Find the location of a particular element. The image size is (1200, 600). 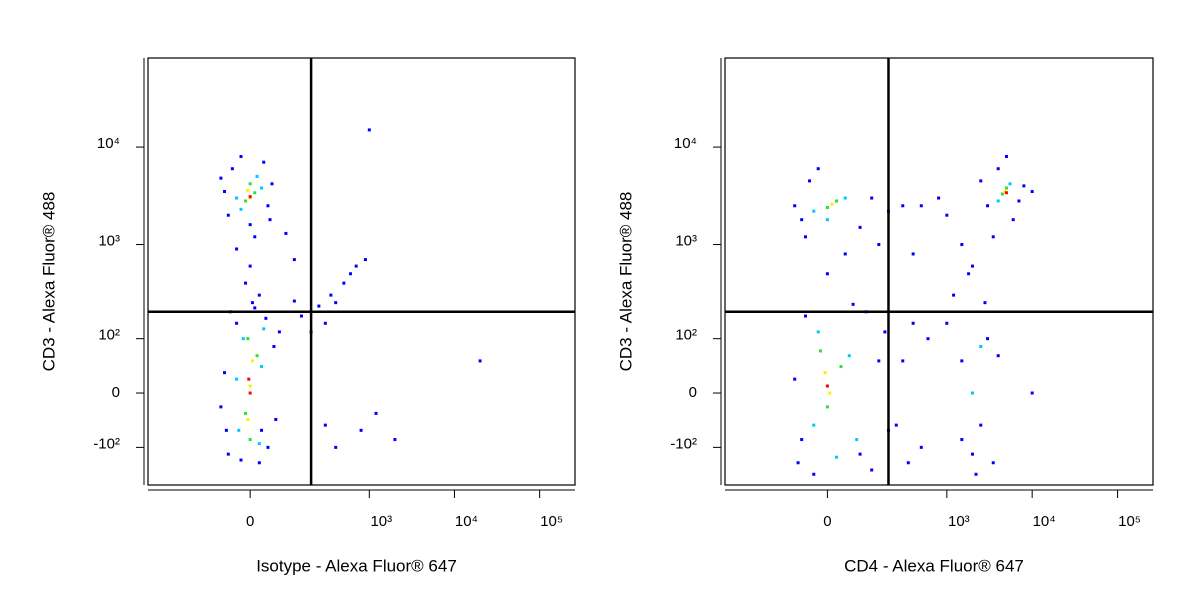

x-axis-title: Isotype - Alexa Fluor® 647 is located at coordinates (356, 565).